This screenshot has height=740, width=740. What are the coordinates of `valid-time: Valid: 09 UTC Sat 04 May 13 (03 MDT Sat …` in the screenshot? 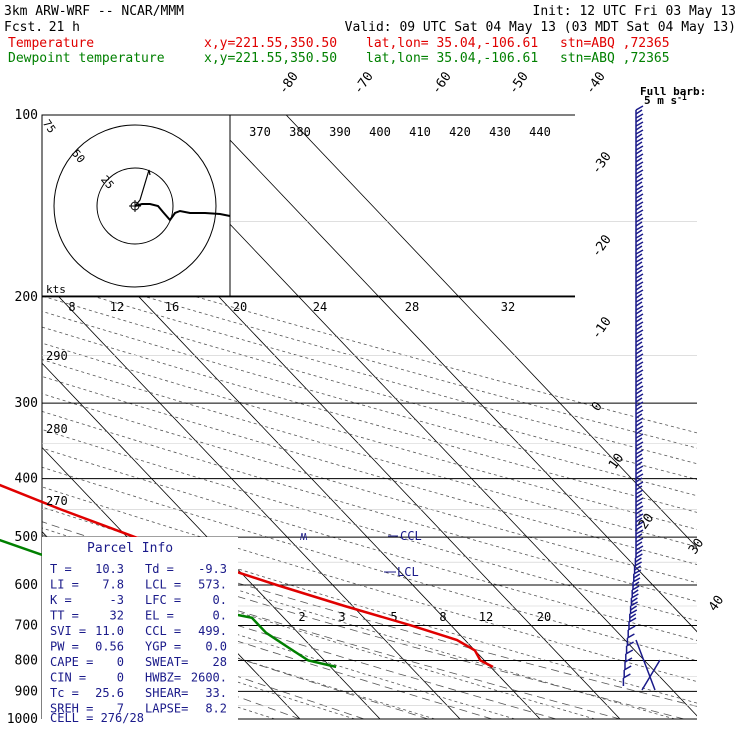 It's located at (540, 27).